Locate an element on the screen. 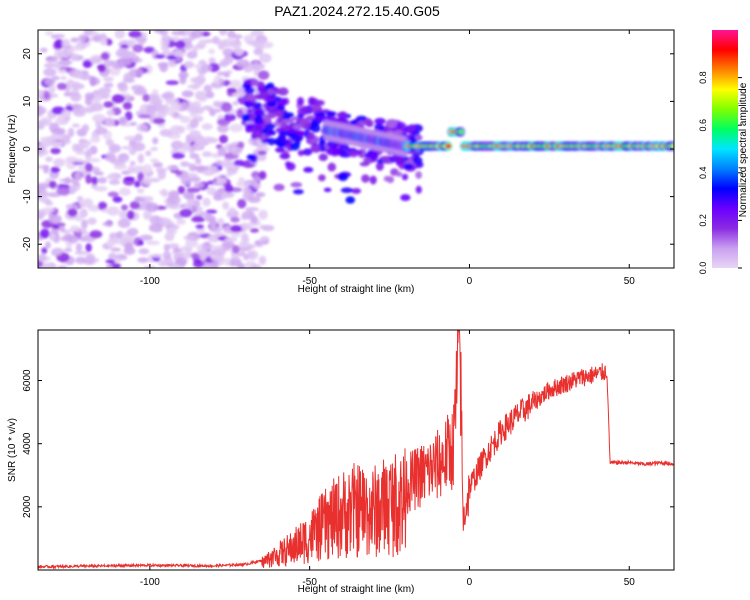  colorbar-ticks: 0.0 0.2 0.4 0.6 0.8 is located at coordinates (720, 172).